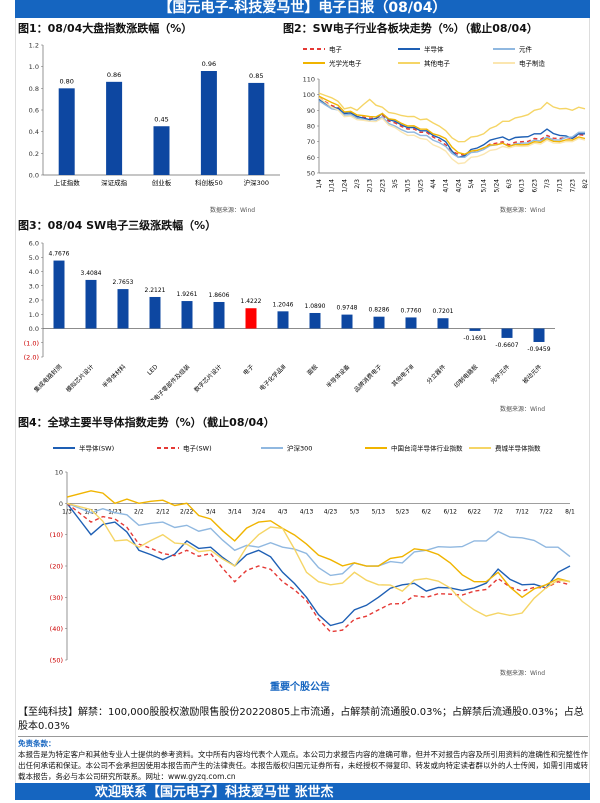  I want to click on data-label: 4.7676, so click(59, 254).